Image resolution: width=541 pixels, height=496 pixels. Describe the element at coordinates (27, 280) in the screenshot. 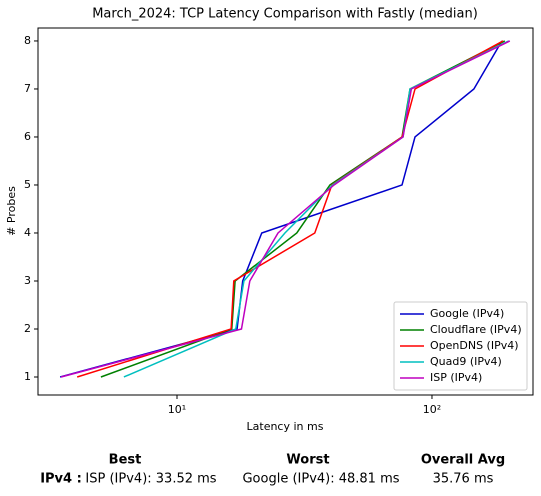

I see `y-tick-label: 3` at that location.